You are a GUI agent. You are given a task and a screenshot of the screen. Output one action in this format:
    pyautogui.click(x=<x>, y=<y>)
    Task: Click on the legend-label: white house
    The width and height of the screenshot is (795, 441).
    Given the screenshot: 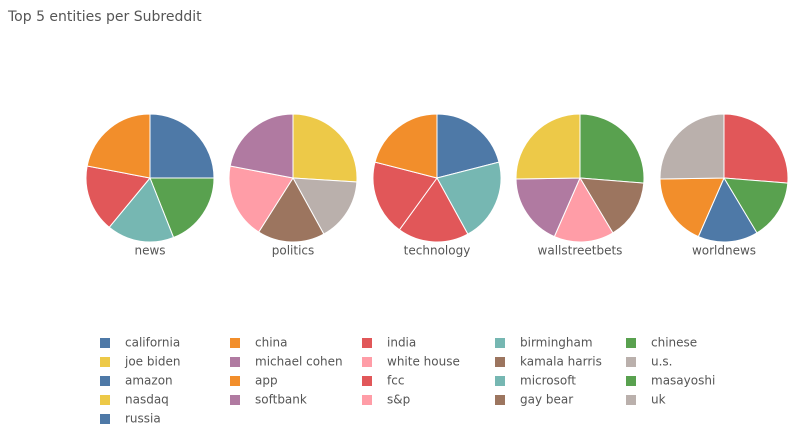 What is the action you would take?
    pyautogui.click(x=423, y=362)
    